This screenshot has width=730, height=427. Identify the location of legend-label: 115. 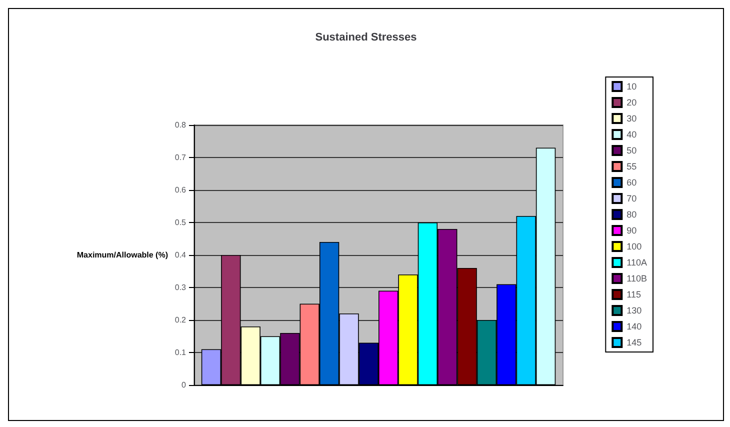
(634, 295).